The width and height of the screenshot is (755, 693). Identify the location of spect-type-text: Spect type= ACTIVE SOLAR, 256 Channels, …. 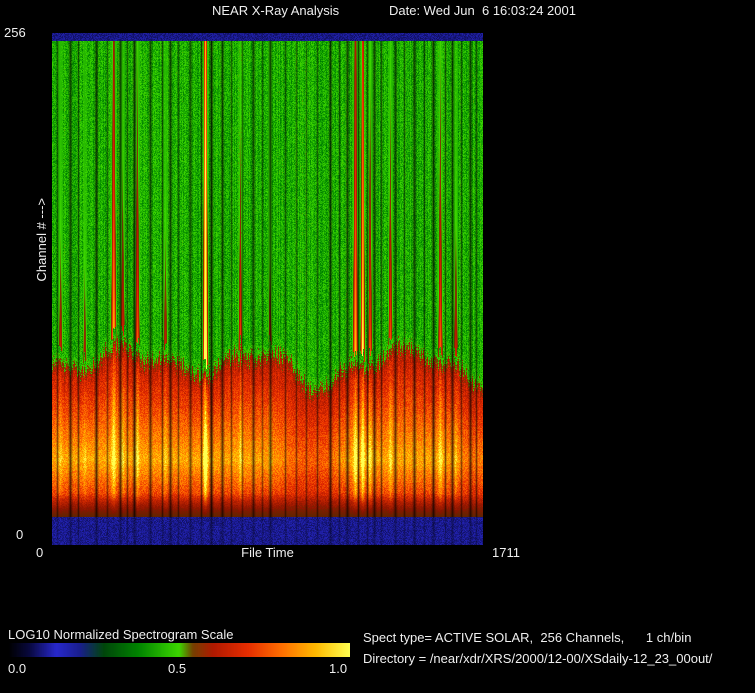
(527, 637).